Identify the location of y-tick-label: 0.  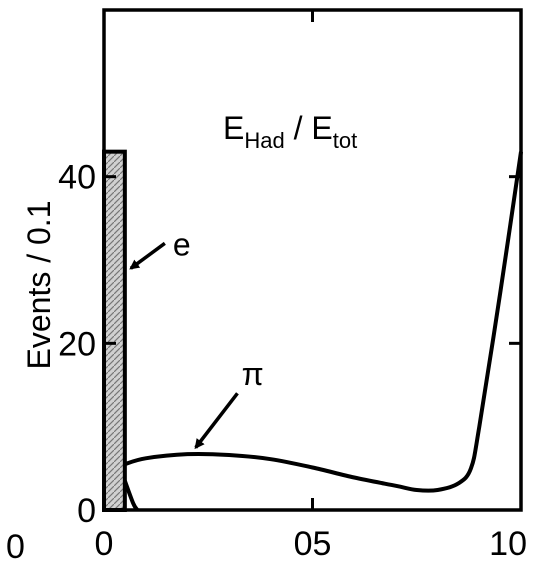
(86, 511).